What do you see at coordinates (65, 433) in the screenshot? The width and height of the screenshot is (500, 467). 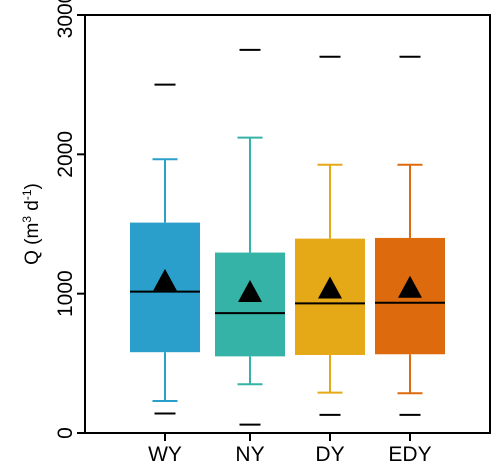 I see `y-tick-label: 0` at bounding box center [65, 433].